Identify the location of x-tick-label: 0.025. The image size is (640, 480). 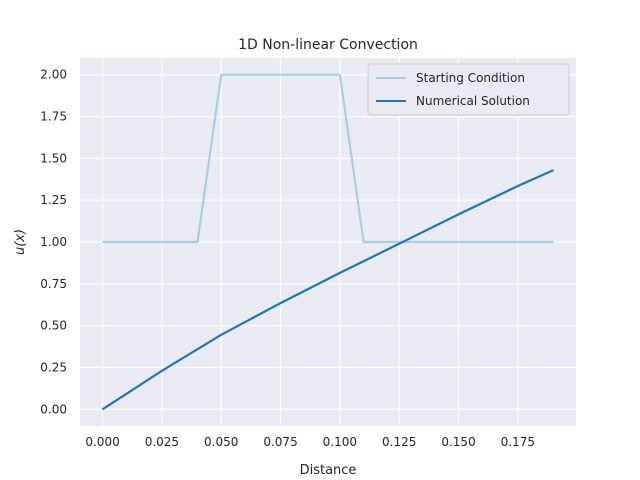
(162, 442).